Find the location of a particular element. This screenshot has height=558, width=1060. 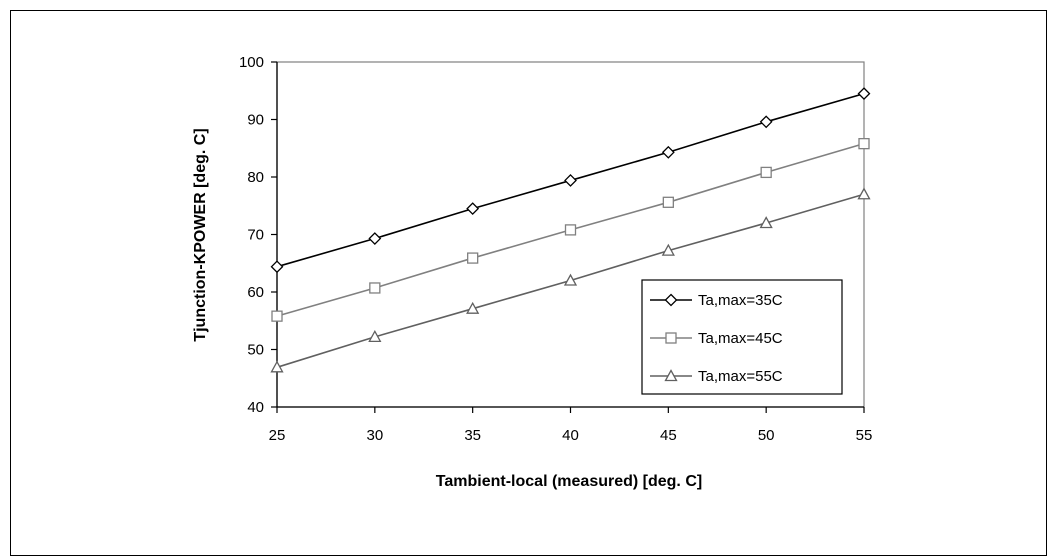

y-axis-title: Tjunction-KPOWER [deg. C] is located at coordinates (200, 234).